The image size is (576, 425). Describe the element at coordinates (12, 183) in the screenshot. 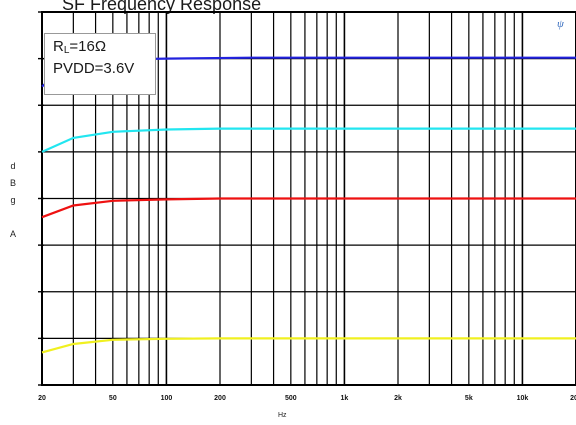

I see `y-label-char: B` at that location.